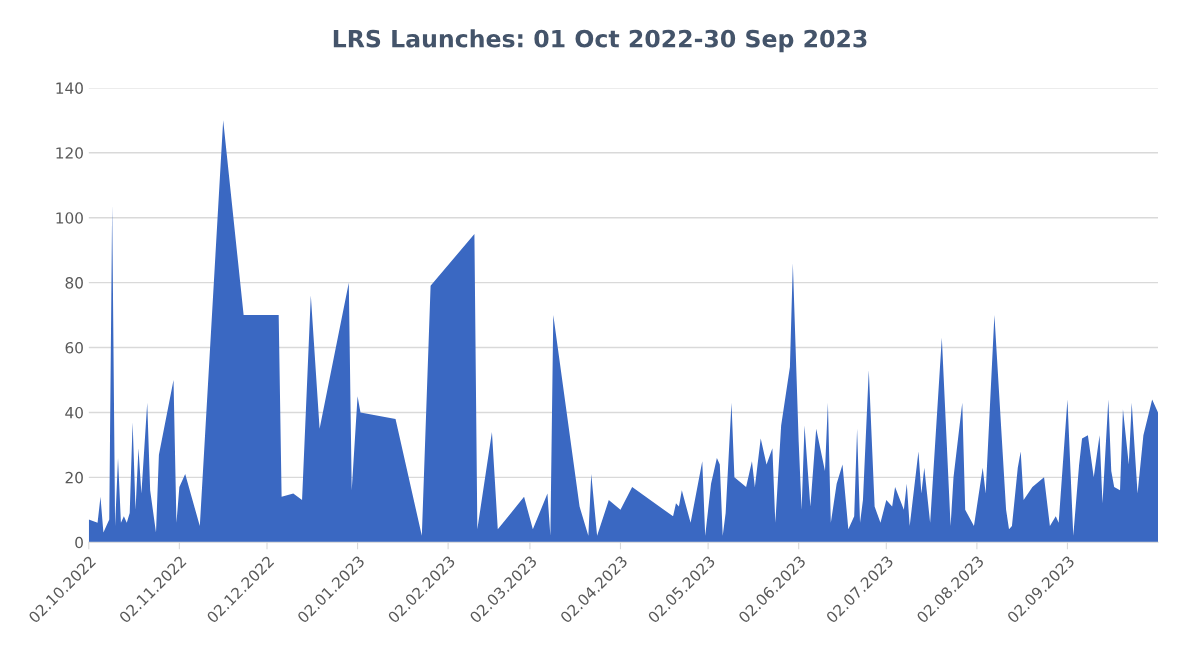  What do you see at coordinates (74, 412) in the screenshot?
I see `y-tick-label: 40` at bounding box center [74, 412].